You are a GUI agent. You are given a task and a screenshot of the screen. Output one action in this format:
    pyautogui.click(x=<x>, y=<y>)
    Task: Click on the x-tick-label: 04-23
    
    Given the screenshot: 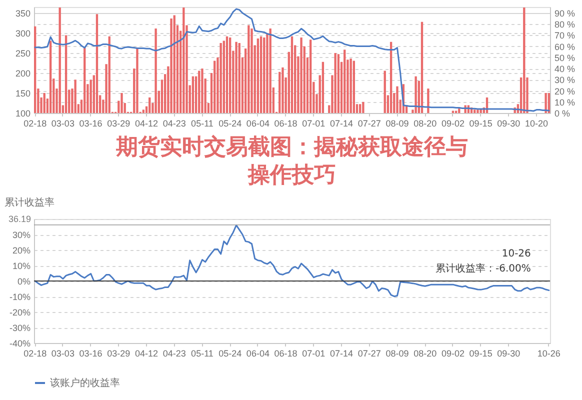 What is the action you would take?
    pyautogui.click(x=174, y=123)
    